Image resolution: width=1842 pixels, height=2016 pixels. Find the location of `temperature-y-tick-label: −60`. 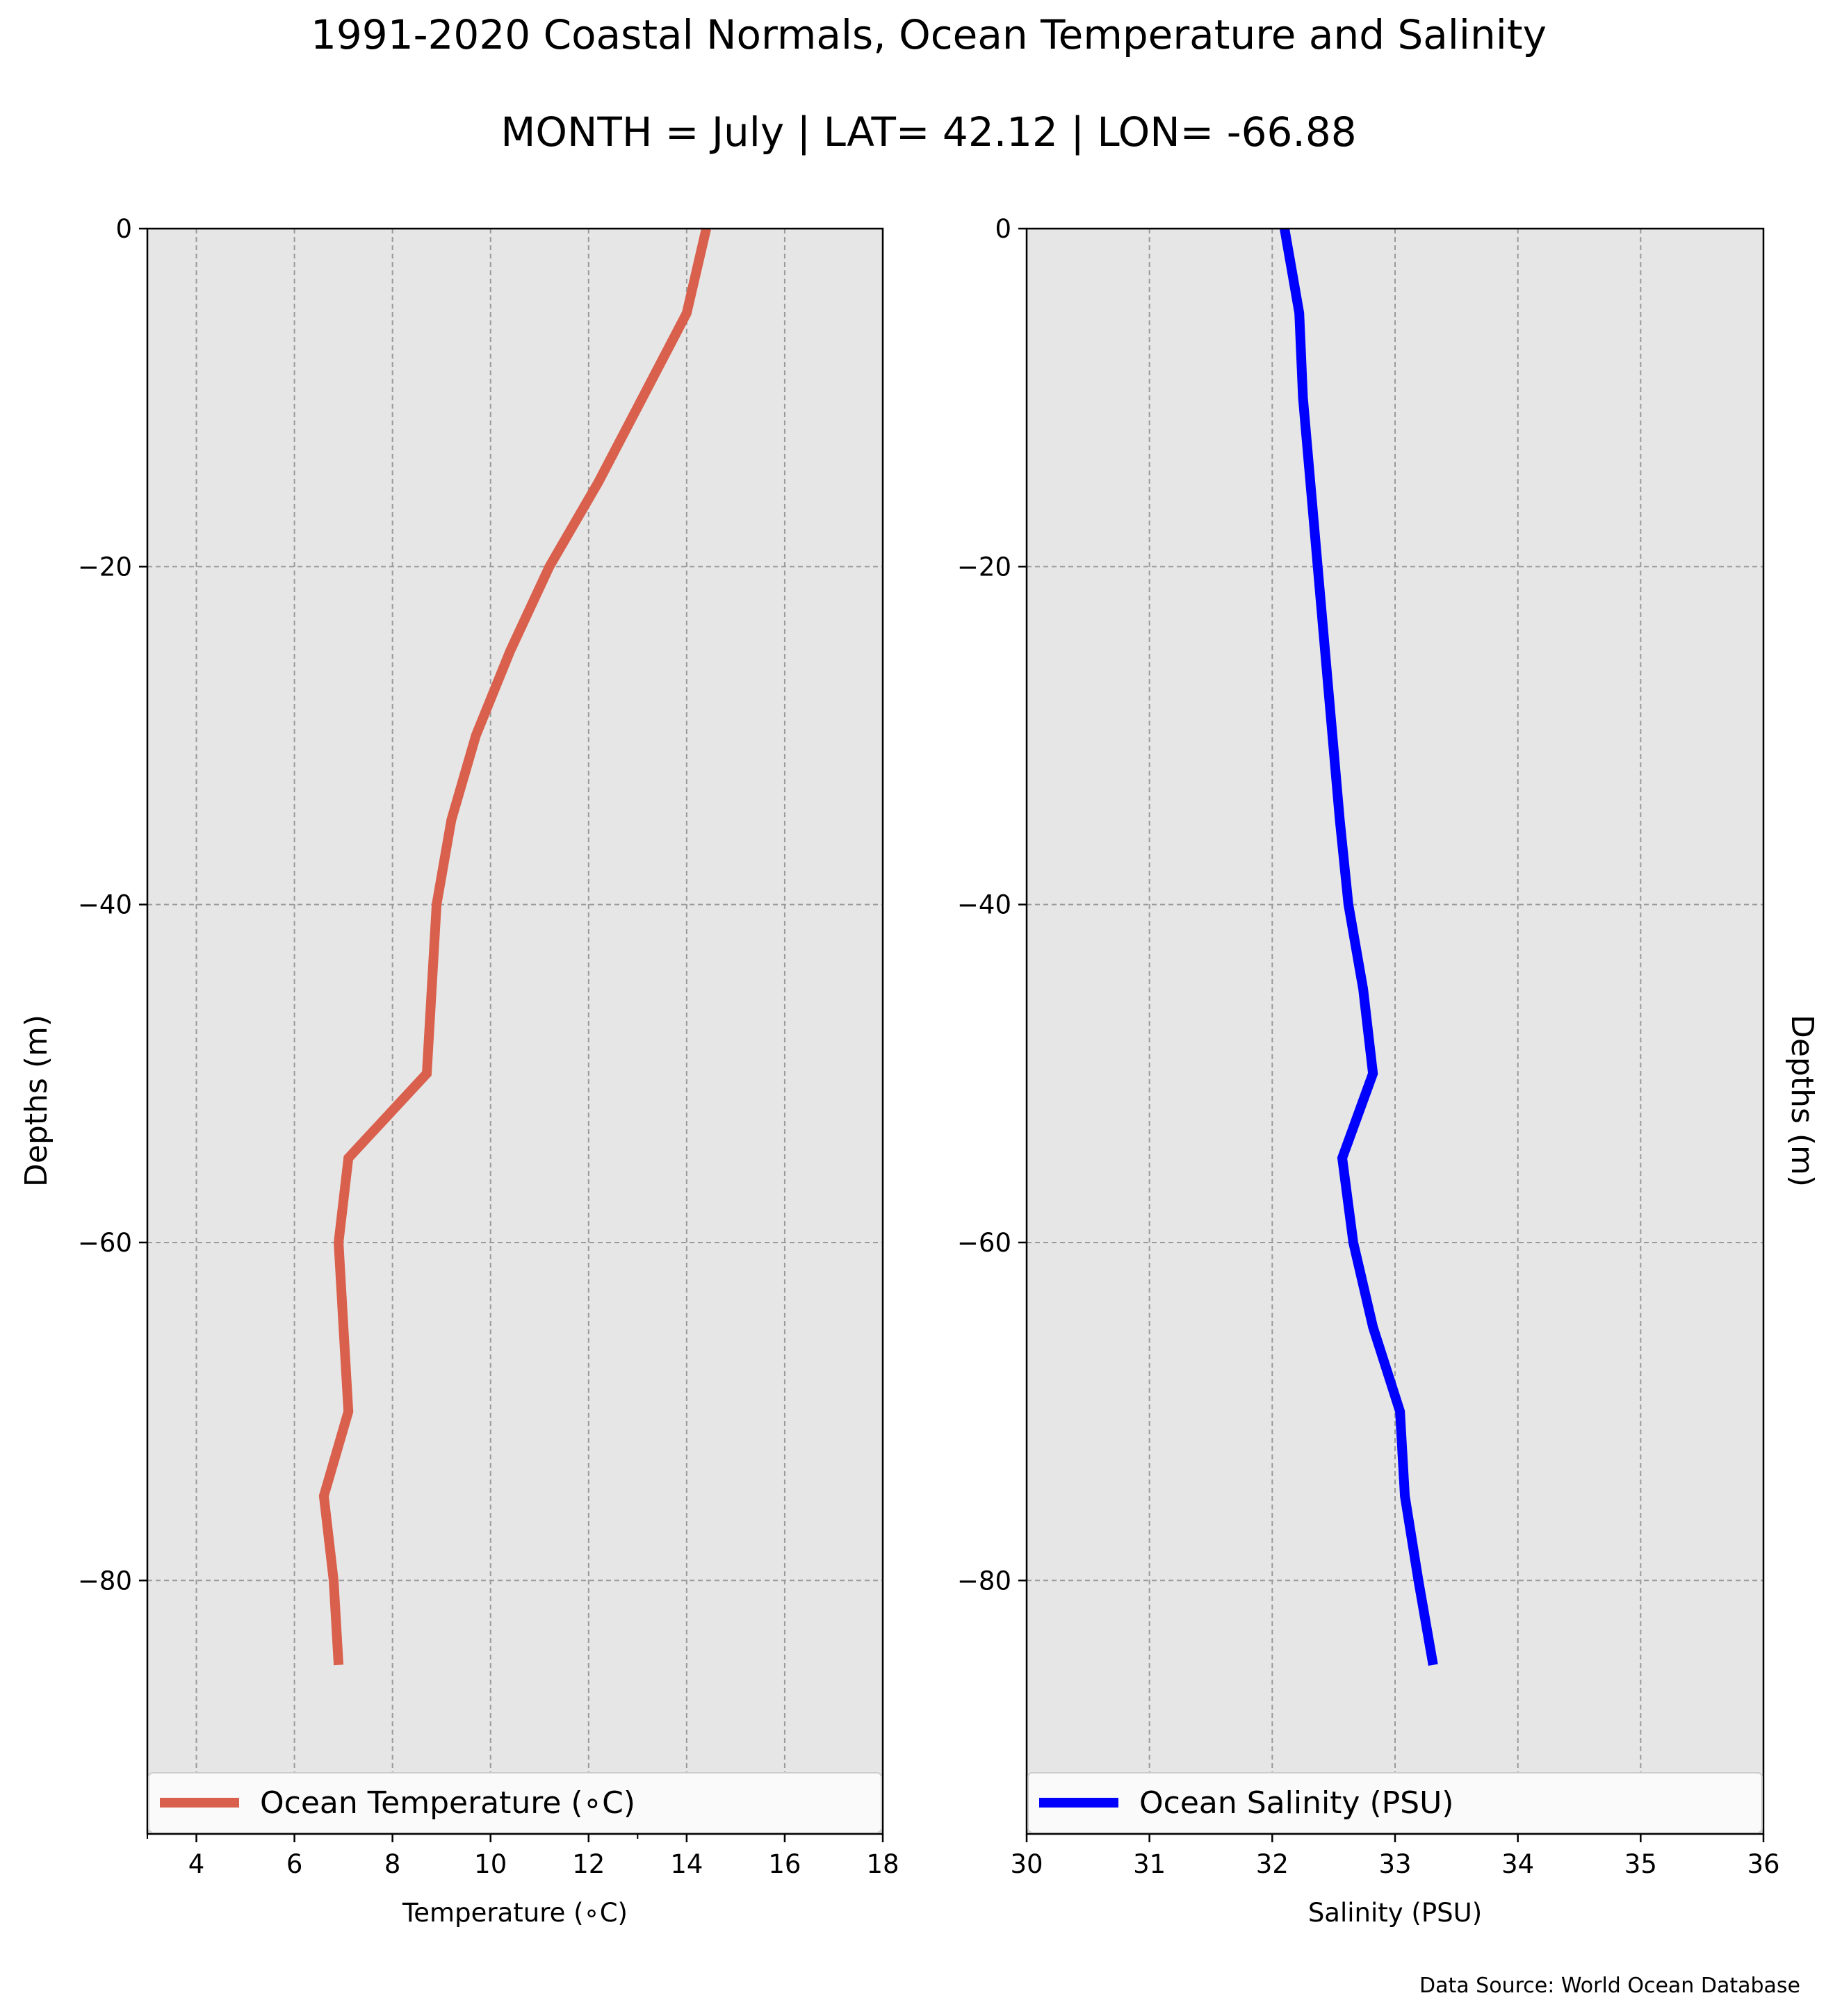

temperature-y-tick-label: −60 is located at coordinates (105, 1243).